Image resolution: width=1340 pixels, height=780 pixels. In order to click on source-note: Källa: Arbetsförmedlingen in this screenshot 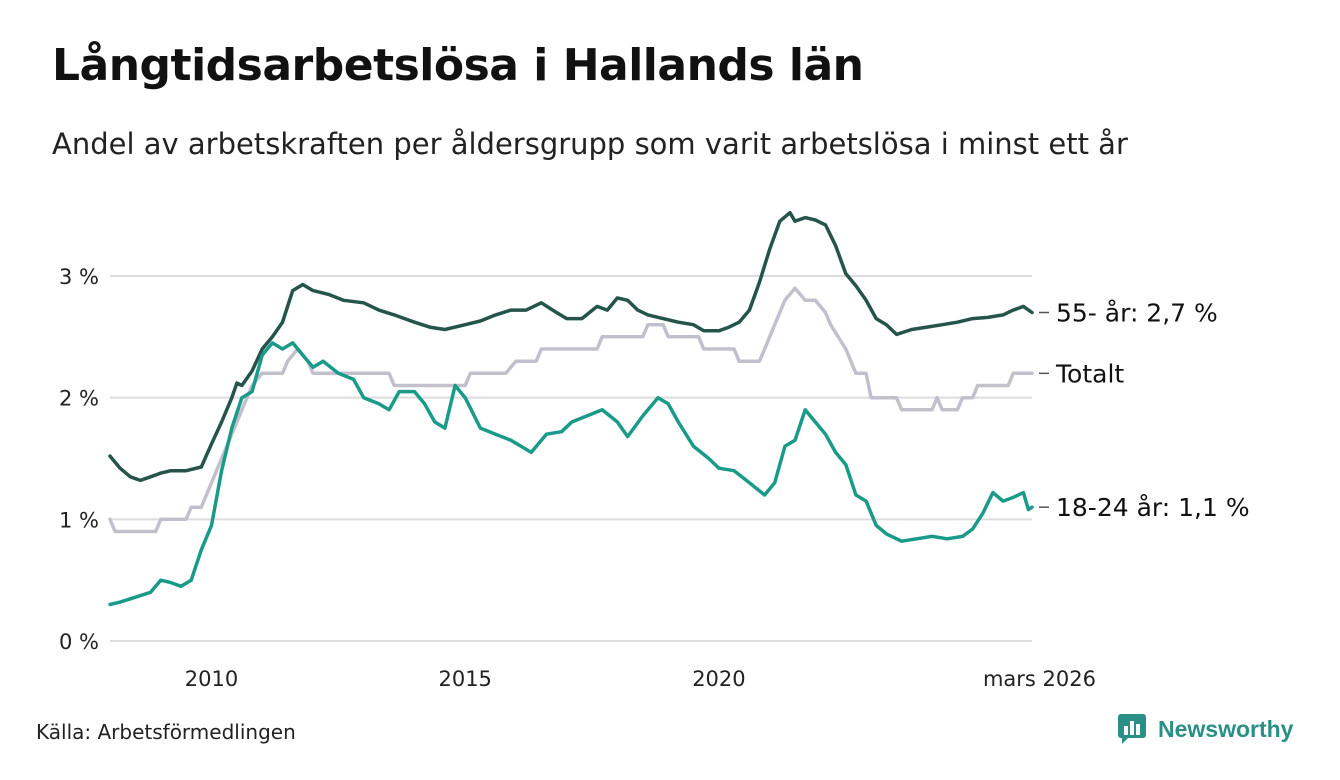, I will do `click(166, 732)`.